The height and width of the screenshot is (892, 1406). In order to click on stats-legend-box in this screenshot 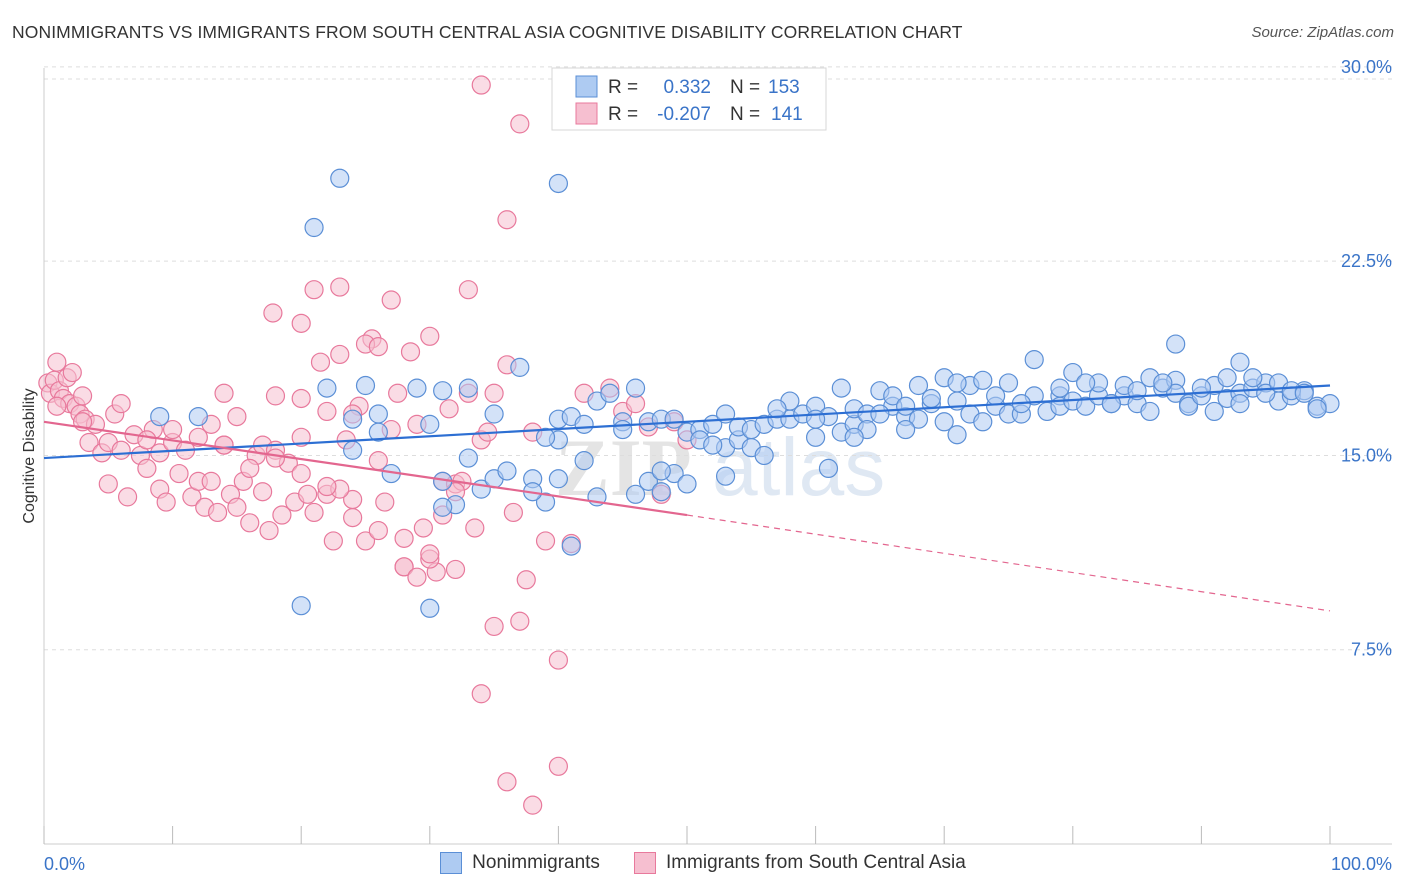, I will do `click(689, 99)`.